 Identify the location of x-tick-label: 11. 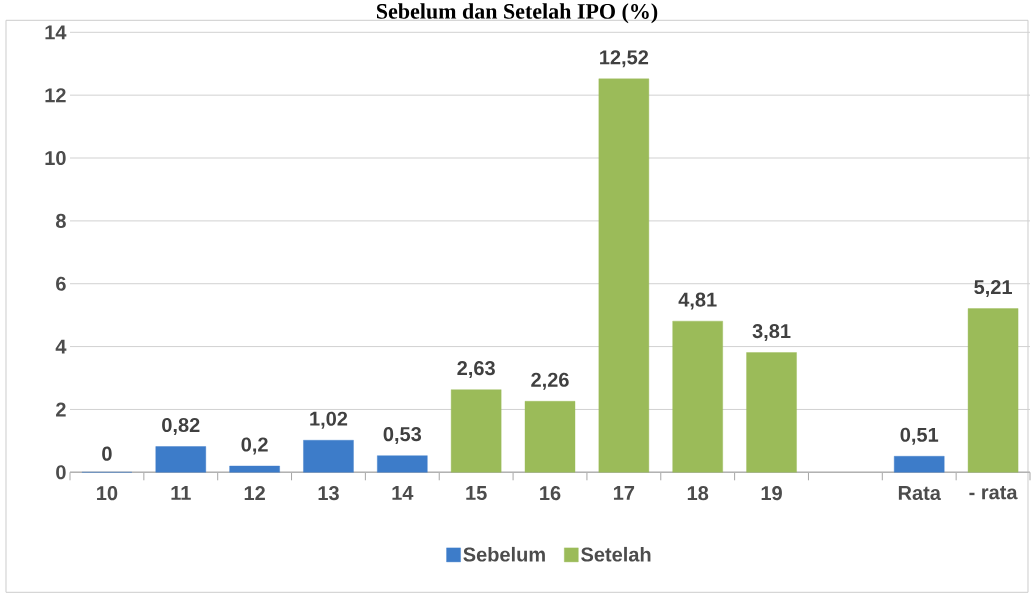
(181, 492).